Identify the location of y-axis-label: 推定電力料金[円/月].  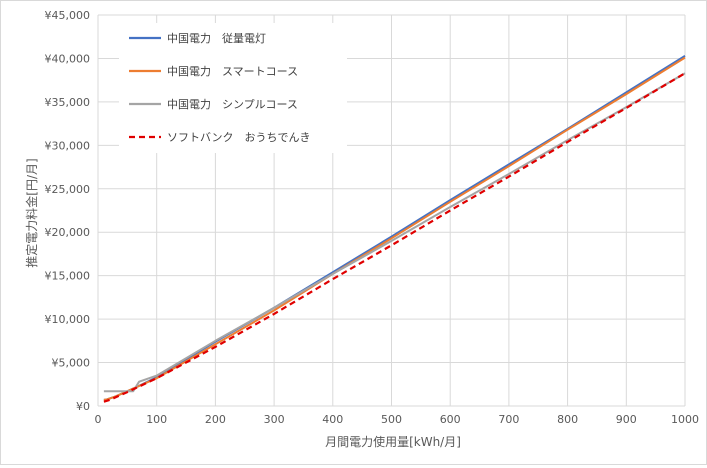
(31, 212).